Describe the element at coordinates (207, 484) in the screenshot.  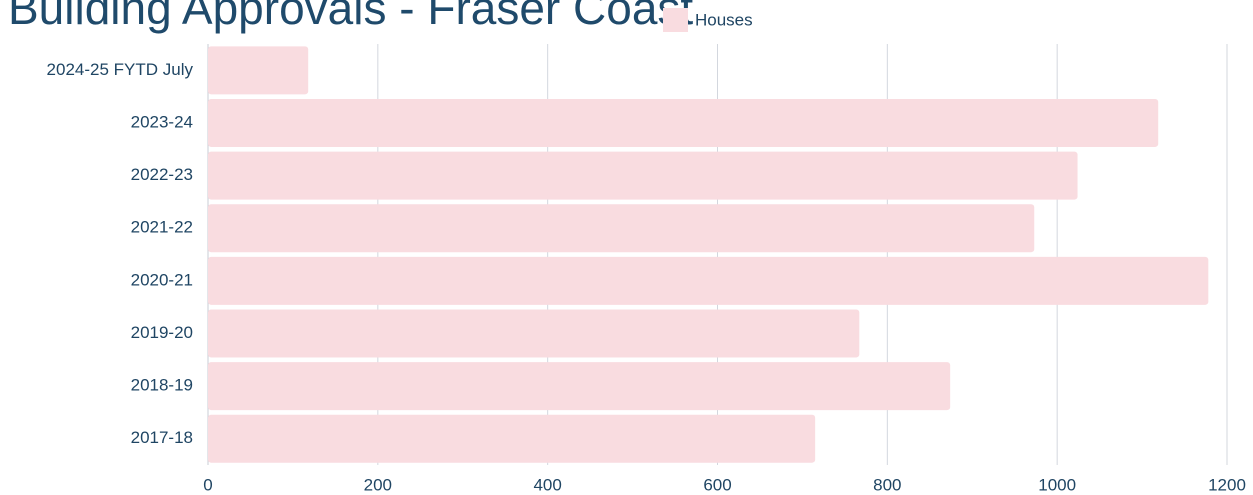
I see `x-tick-label: 0` at that location.